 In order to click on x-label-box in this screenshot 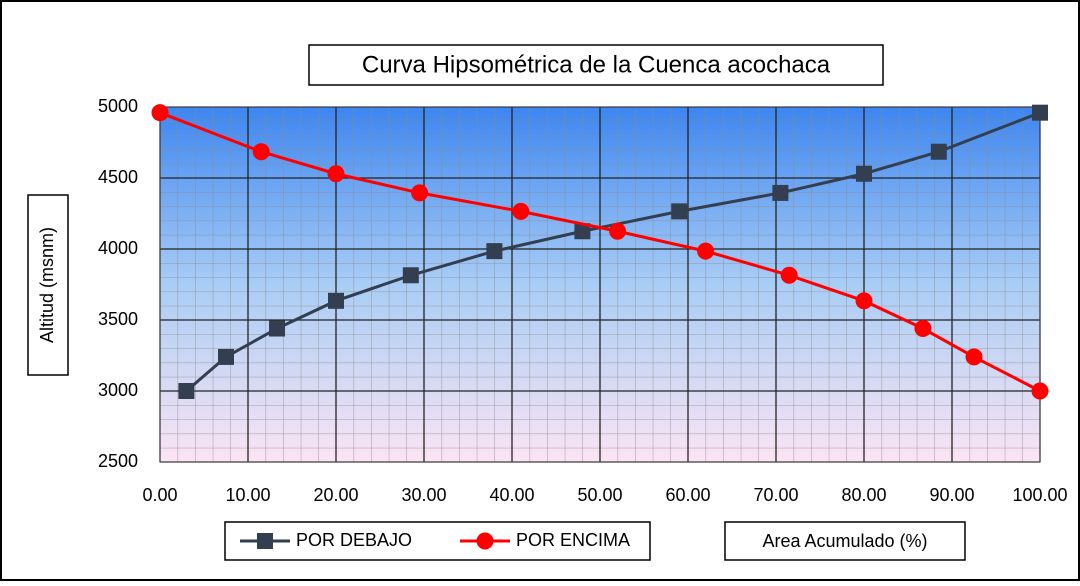, I will do `click(845, 541)`.